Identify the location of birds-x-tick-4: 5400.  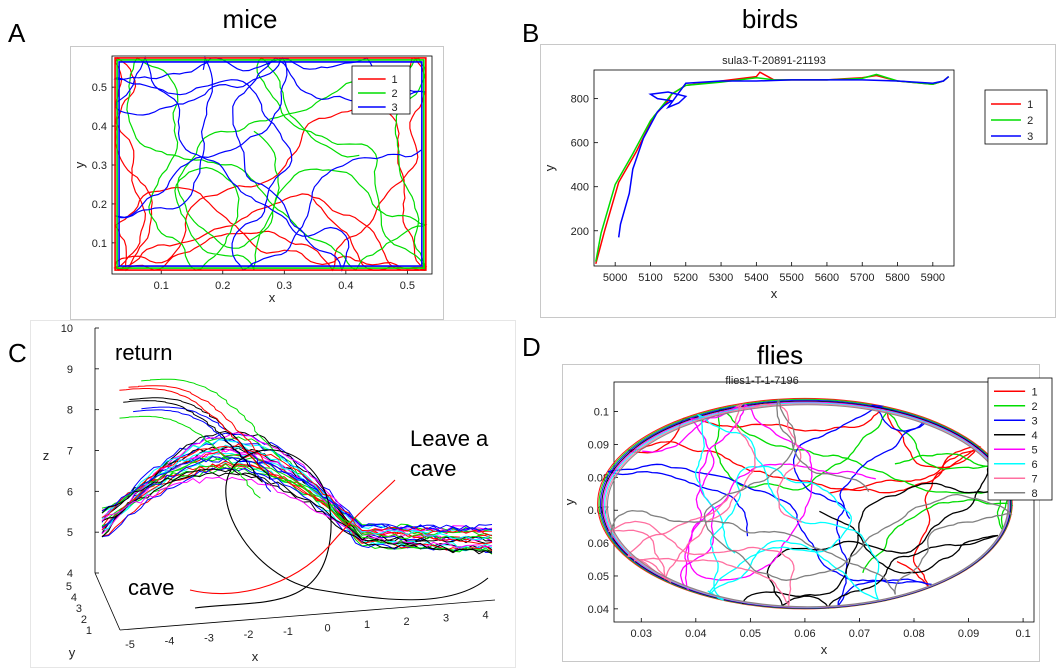
(756, 278).